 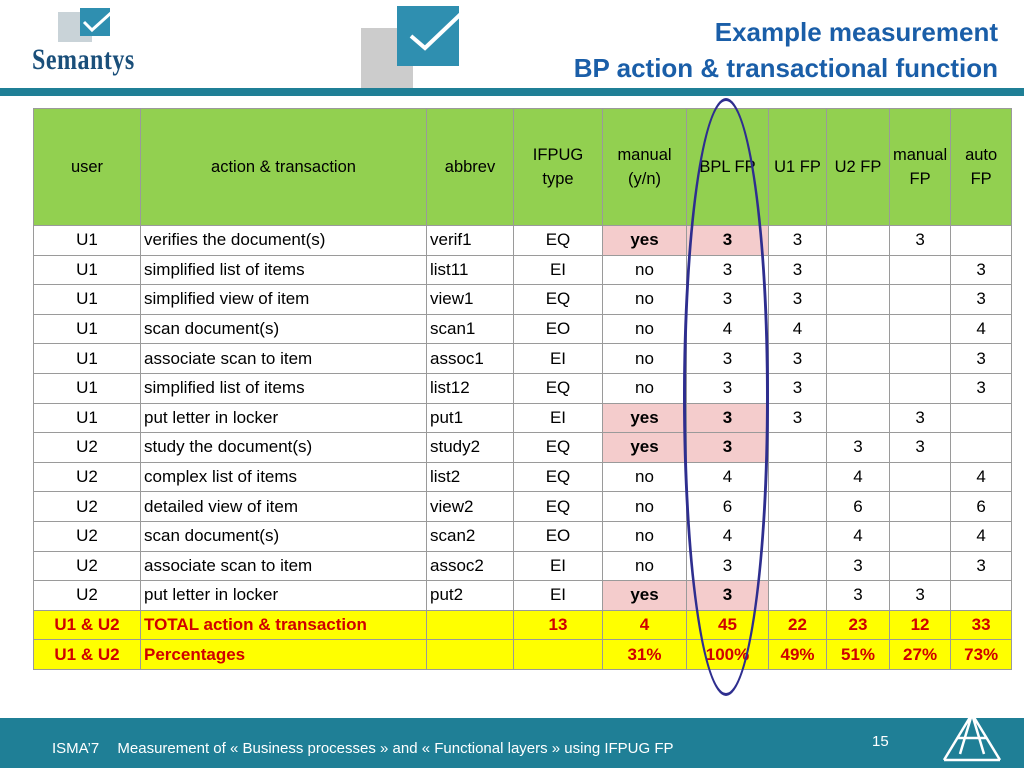 What do you see at coordinates (283, 167) in the screenshot?
I see `column-header: action & transaction` at bounding box center [283, 167].